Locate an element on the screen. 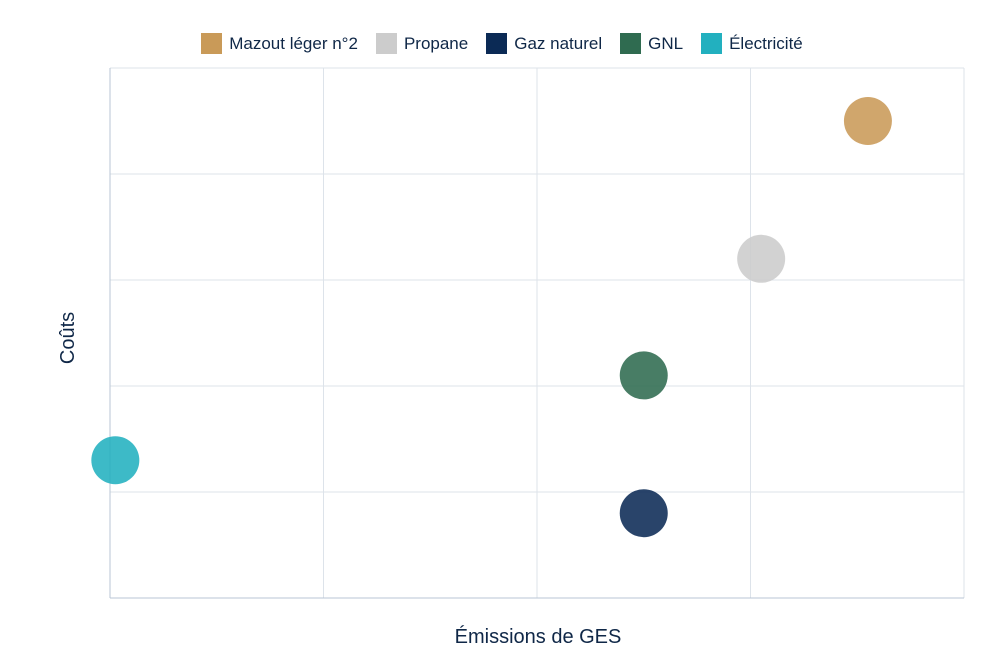  legend-item: Propane is located at coordinates (422, 43).